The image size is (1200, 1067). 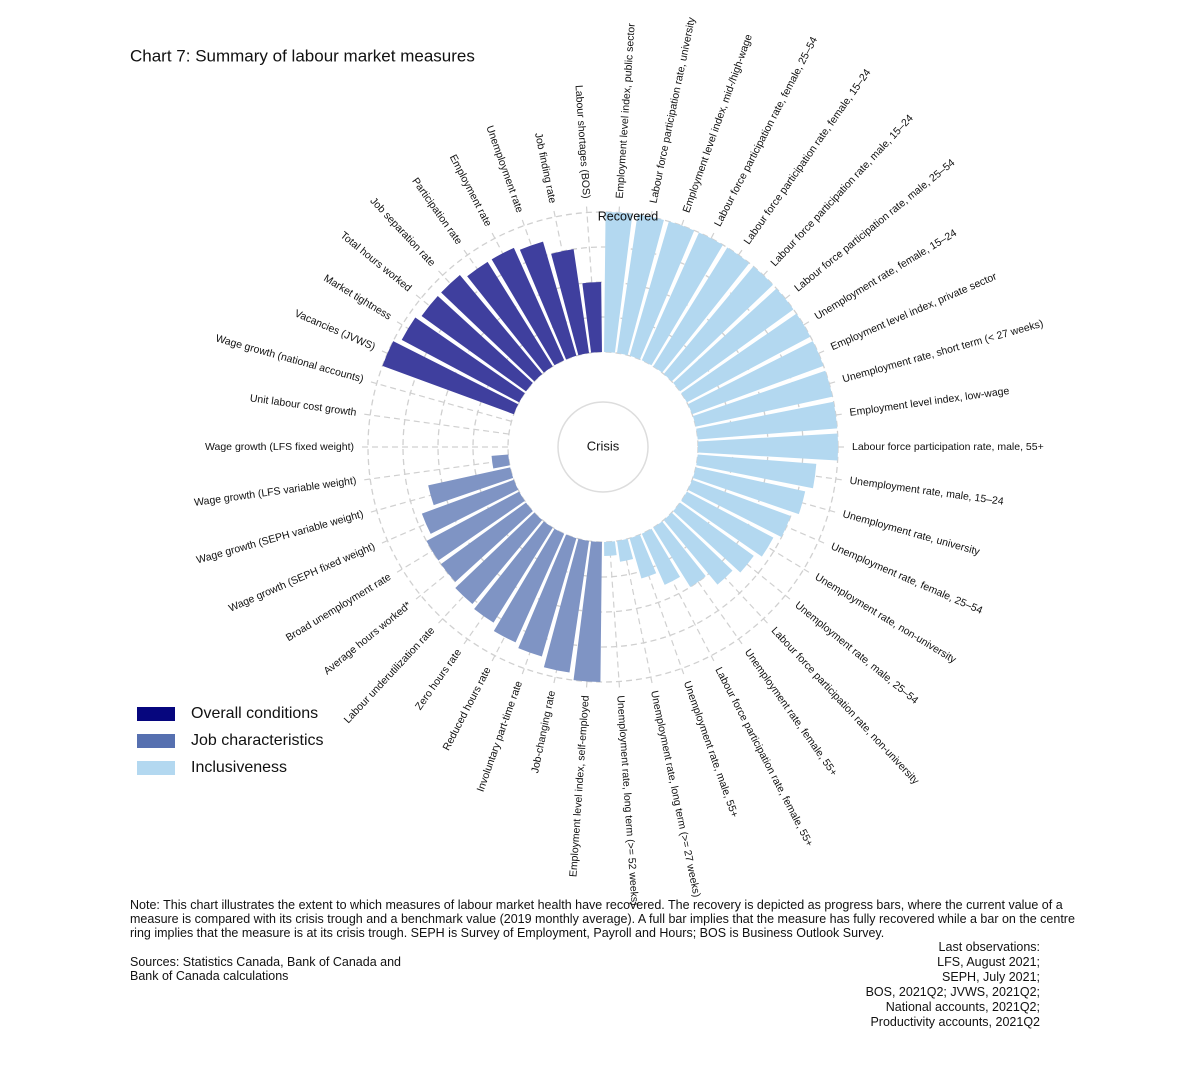 I want to click on category-label: Reduced hours rate, so click(x=466, y=709).